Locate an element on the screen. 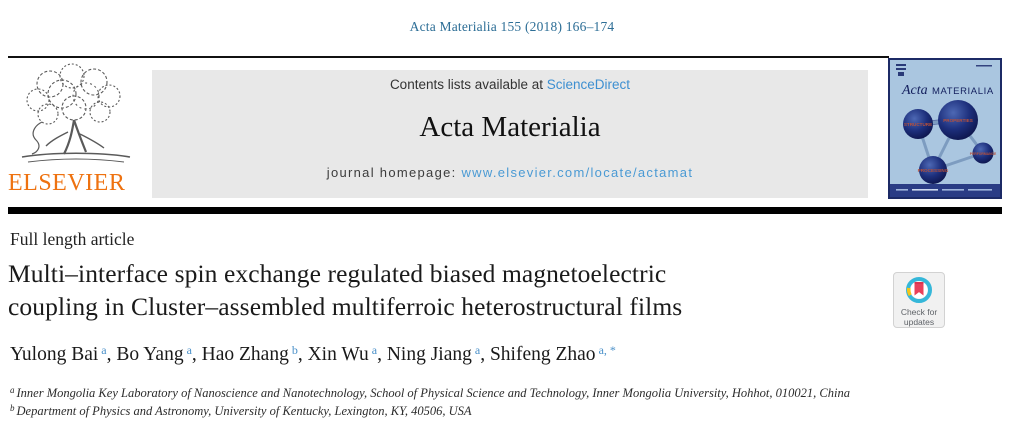 Image resolution: width=1024 pixels, height=448 pixels. elsevier-tree-icon is located at coordinates (76, 113).